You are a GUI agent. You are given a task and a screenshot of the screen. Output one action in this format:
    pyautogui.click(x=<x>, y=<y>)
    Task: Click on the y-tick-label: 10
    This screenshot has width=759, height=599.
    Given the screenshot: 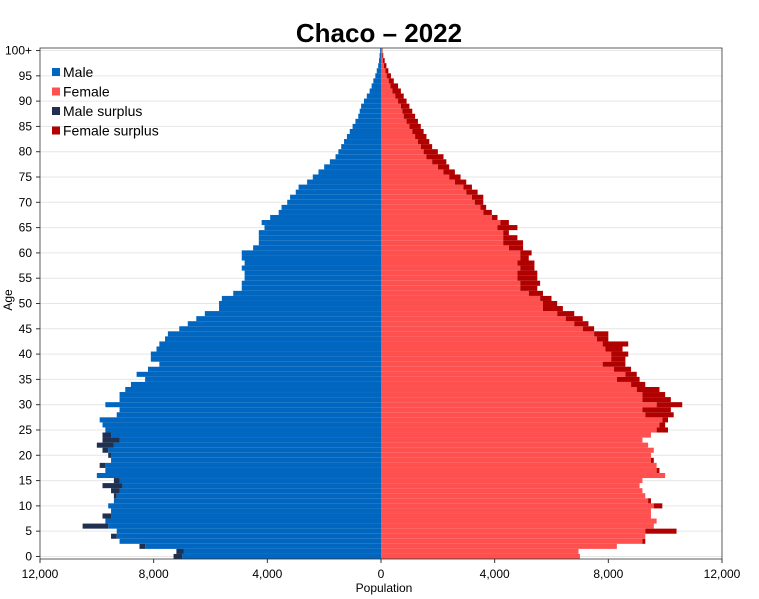 What is the action you would take?
    pyautogui.click(x=26, y=506)
    